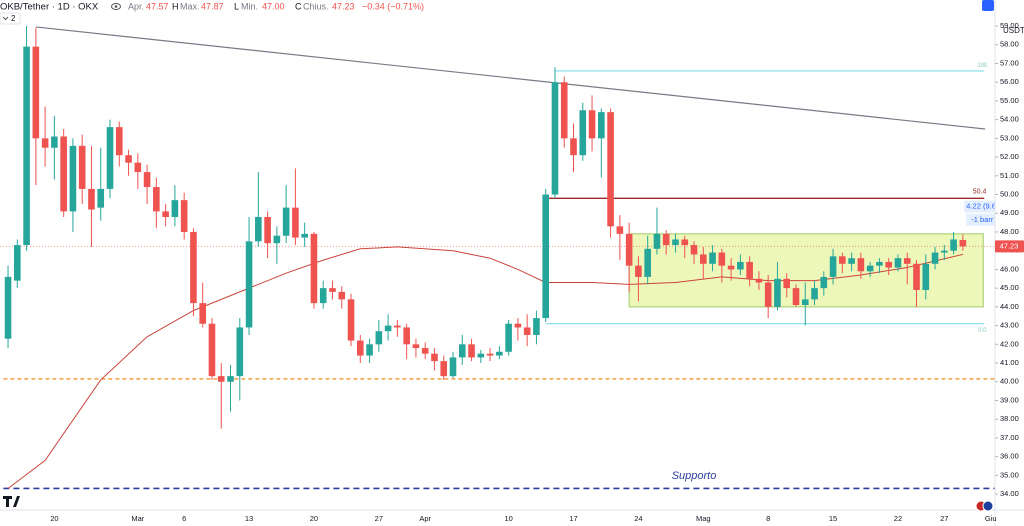 Image resolution: width=1024 pixels, height=526 pixels. I want to click on annotation: 100, so click(982, 66).